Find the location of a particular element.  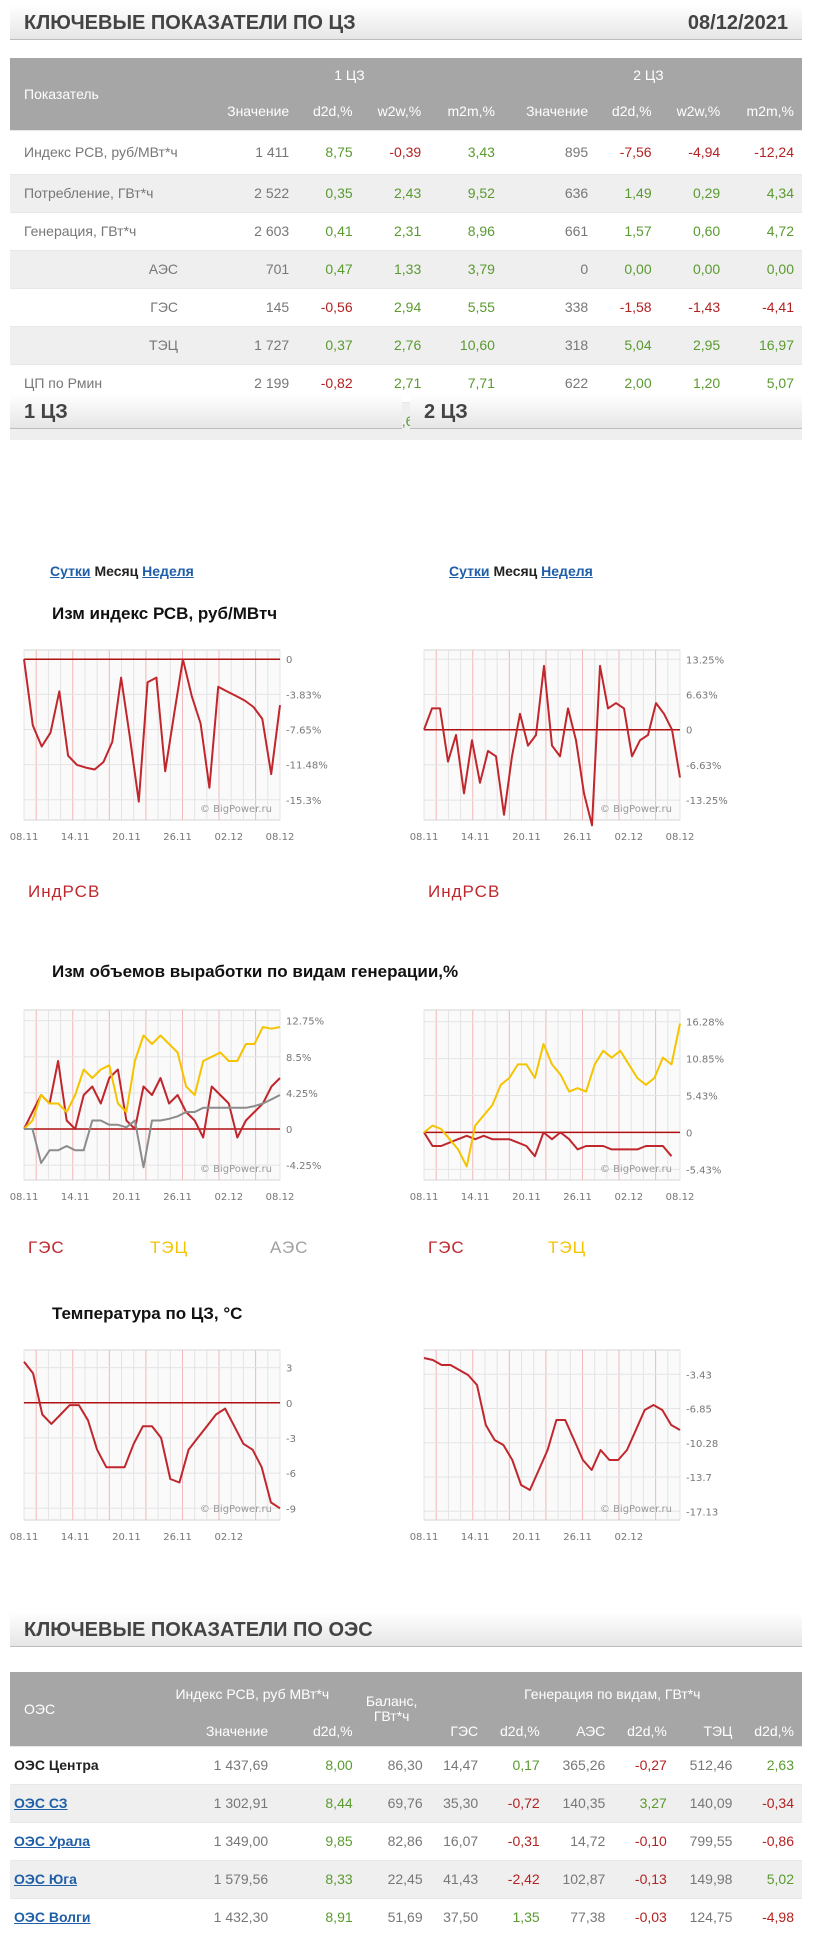

row-label: АЭС is located at coordinates (107, 268).